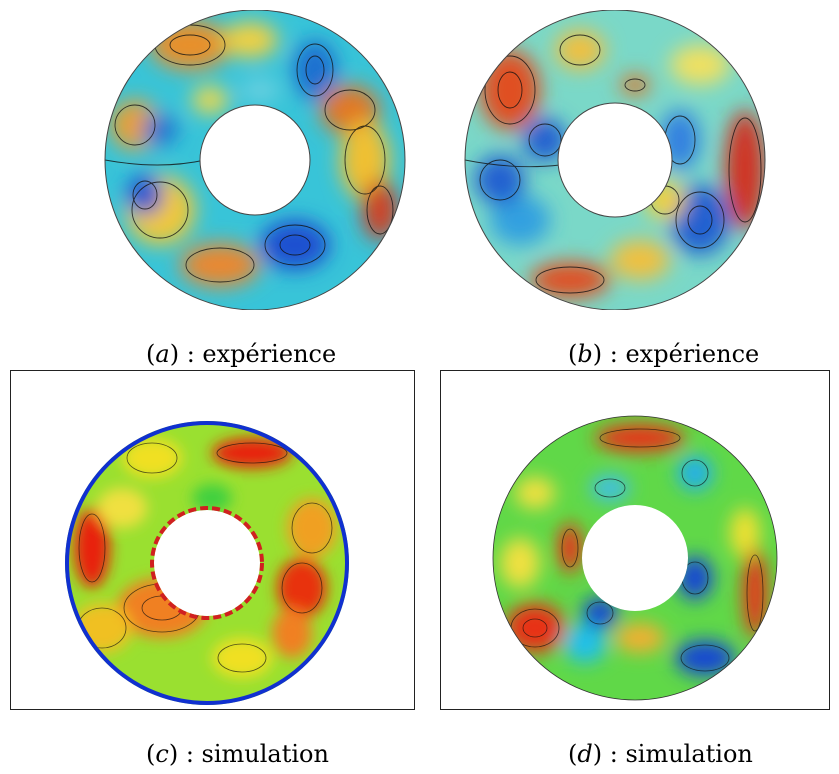  Describe the element at coordinates (660, 754) in the screenshot. I see `caption-d: (d) : simulation` at that location.